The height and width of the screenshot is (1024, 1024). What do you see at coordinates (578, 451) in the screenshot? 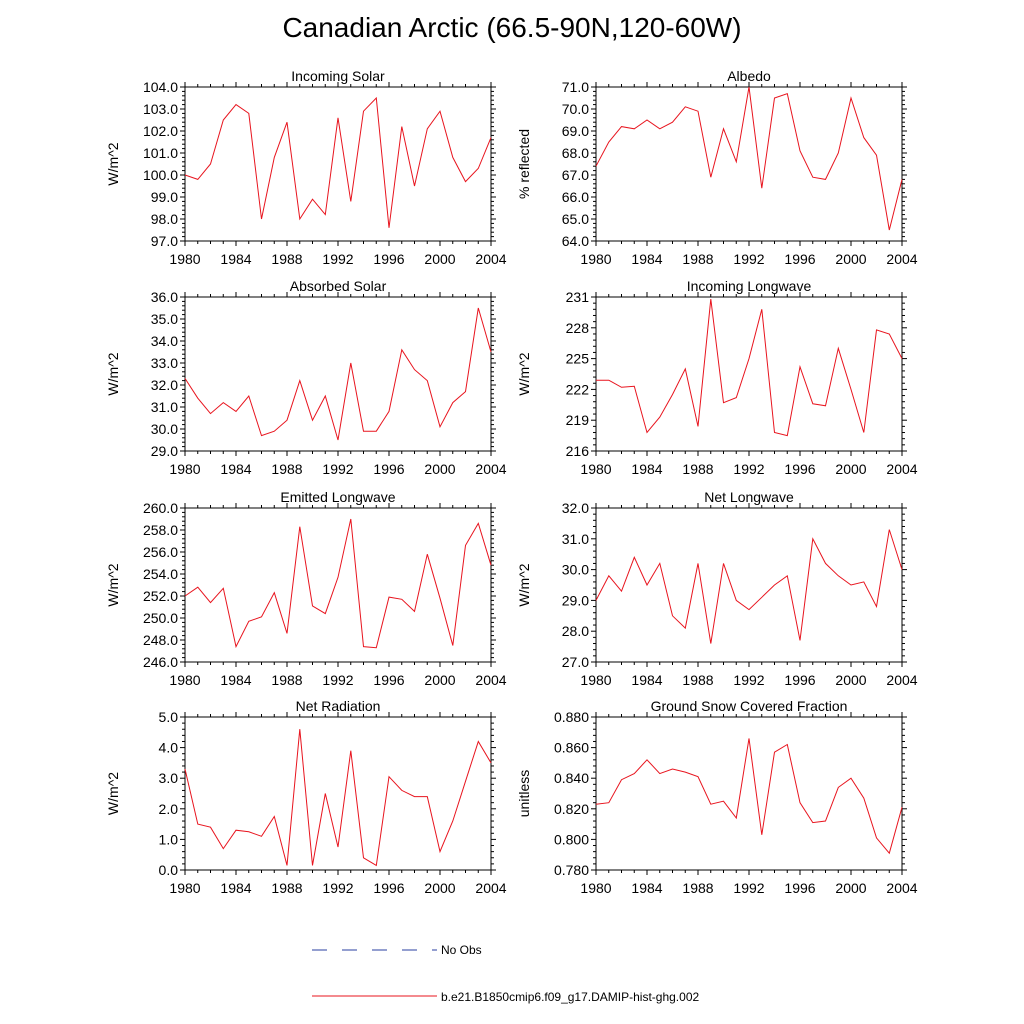
I see `y-tick-label: 216` at bounding box center [578, 451].